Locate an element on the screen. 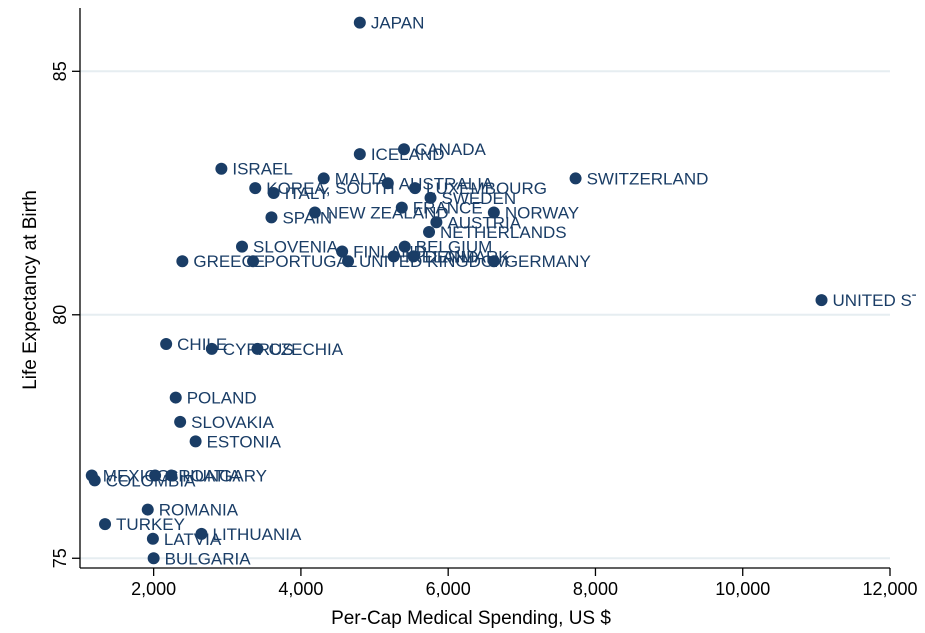 This screenshot has width=925, height=633. y-tick-label: 80 is located at coordinates (60, 315).